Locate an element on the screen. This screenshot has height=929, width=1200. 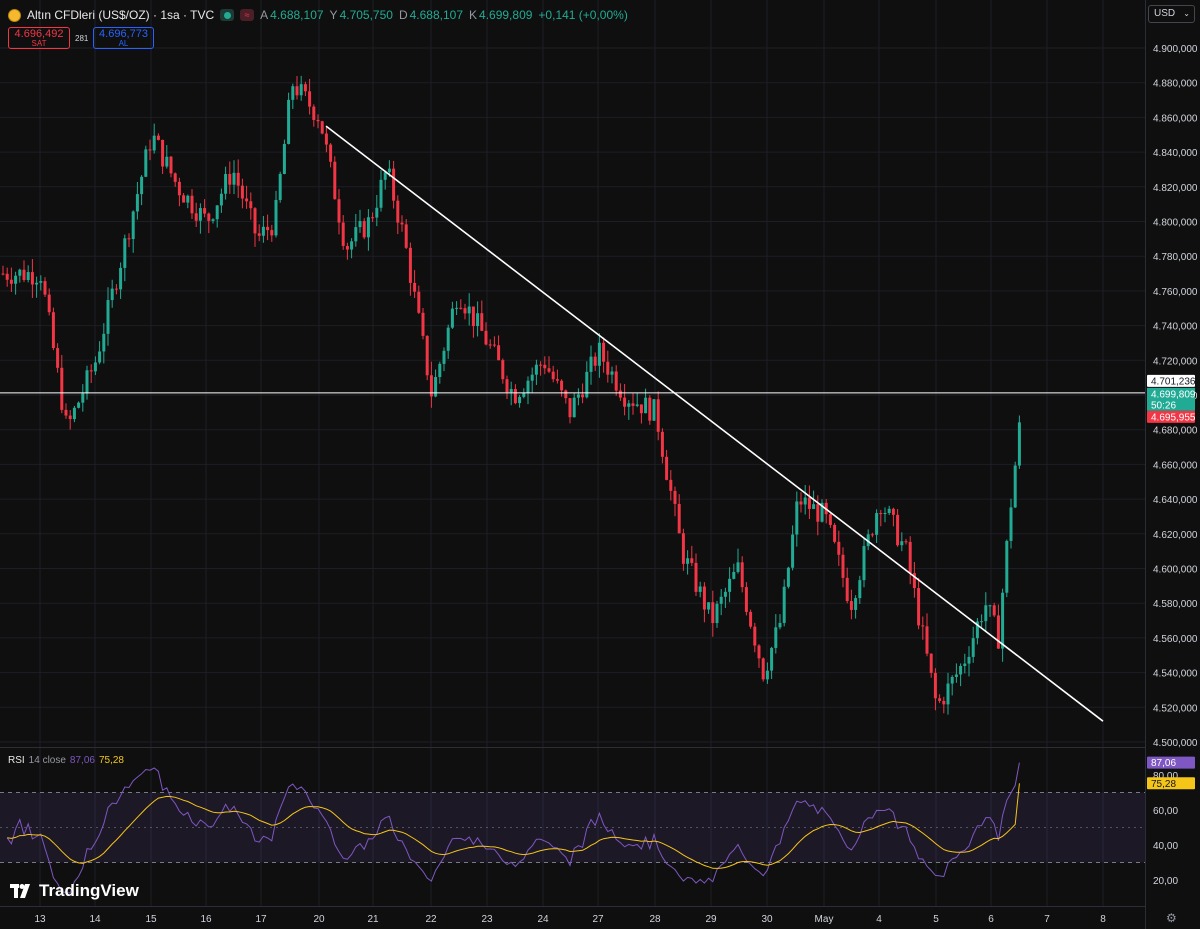
time-axis: 13 14 15 16 17 20 21 22 23 24 27 28 29 30 May 4 5 6 7 8 is located at coordinates (570, 919).